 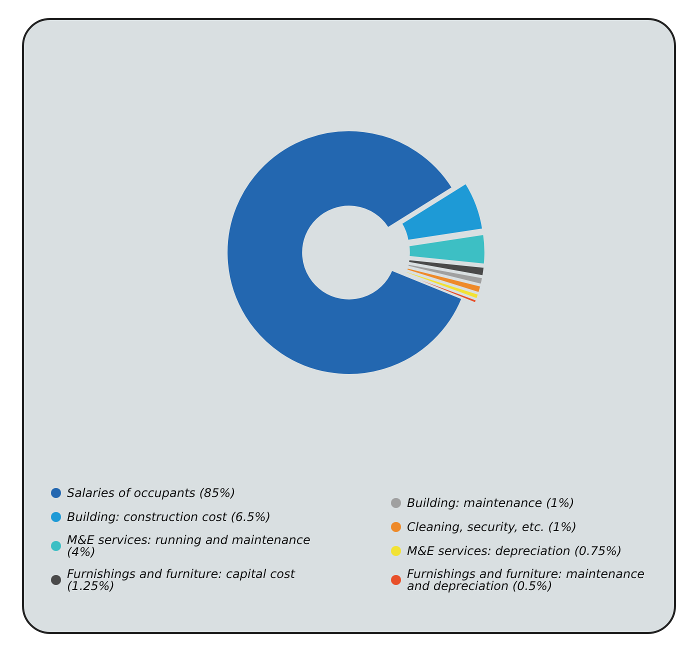 What do you see at coordinates (492, 527) in the screenshot?
I see `legend-label: Cleaning, security, etc. (1%)` at bounding box center [492, 527].